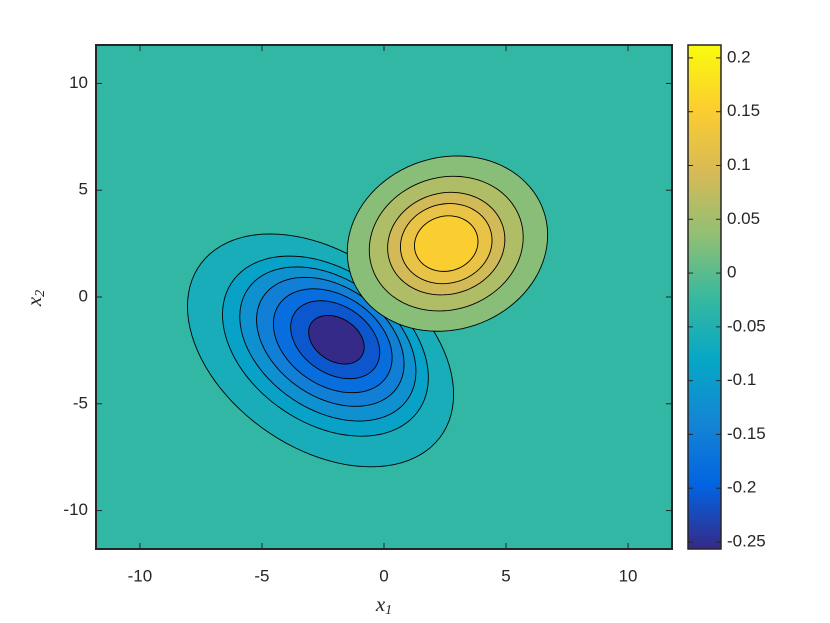  What do you see at coordinates (741, 487) in the screenshot?
I see `colorbar-tick-label: -0.2` at bounding box center [741, 487].